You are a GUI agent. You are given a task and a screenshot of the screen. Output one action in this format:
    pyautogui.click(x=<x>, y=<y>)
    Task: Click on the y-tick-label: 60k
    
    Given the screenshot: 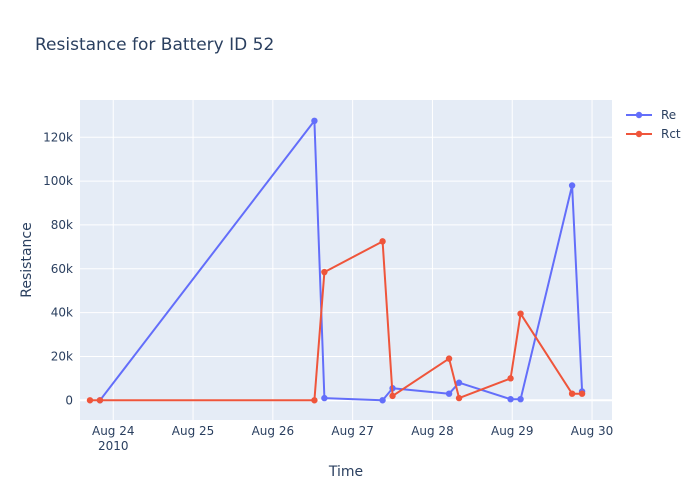 What is the action you would take?
    pyautogui.click(x=62, y=269)
    